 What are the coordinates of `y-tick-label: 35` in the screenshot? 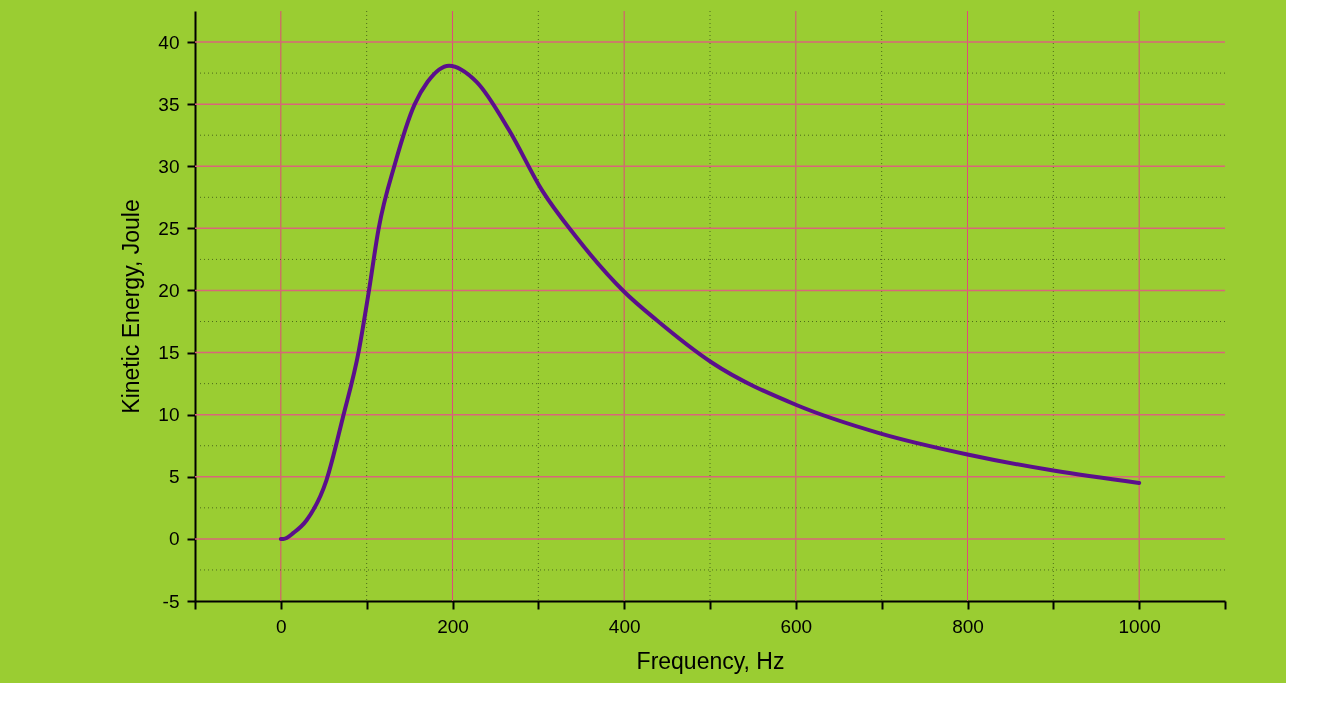 It's located at (169, 104).